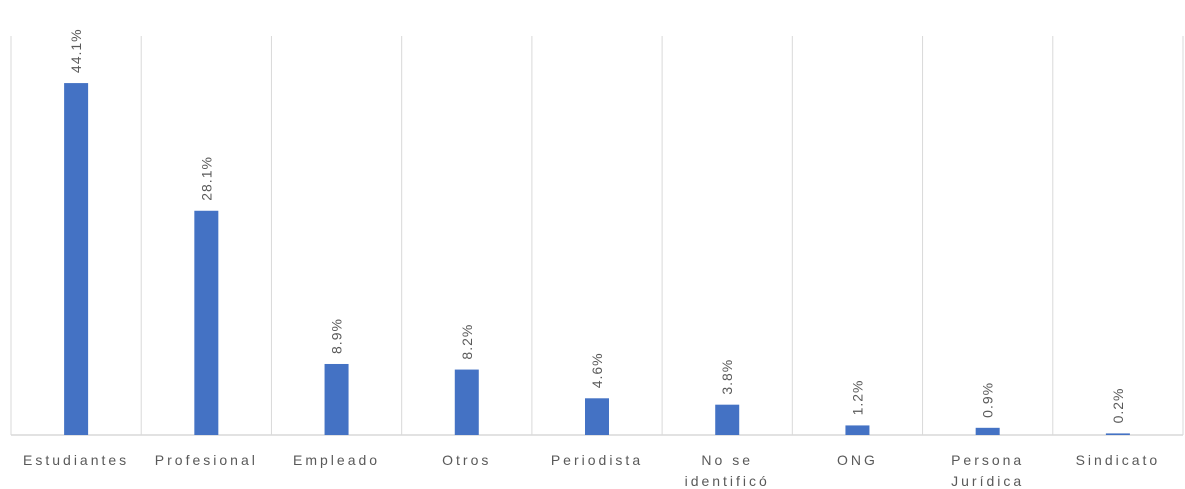  I want to click on x-tick-label: No se identificó, so click(727, 470).